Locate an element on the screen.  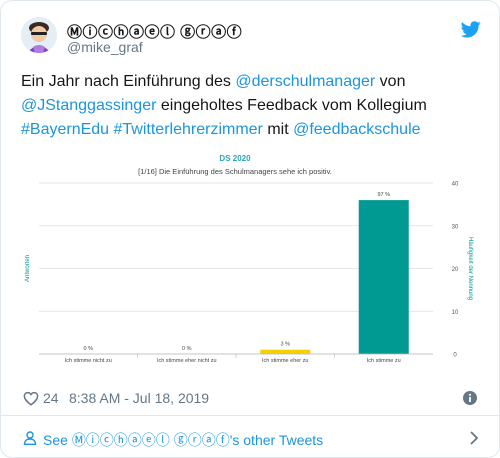
tweet-text-segment: von is located at coordinates (390, 81).